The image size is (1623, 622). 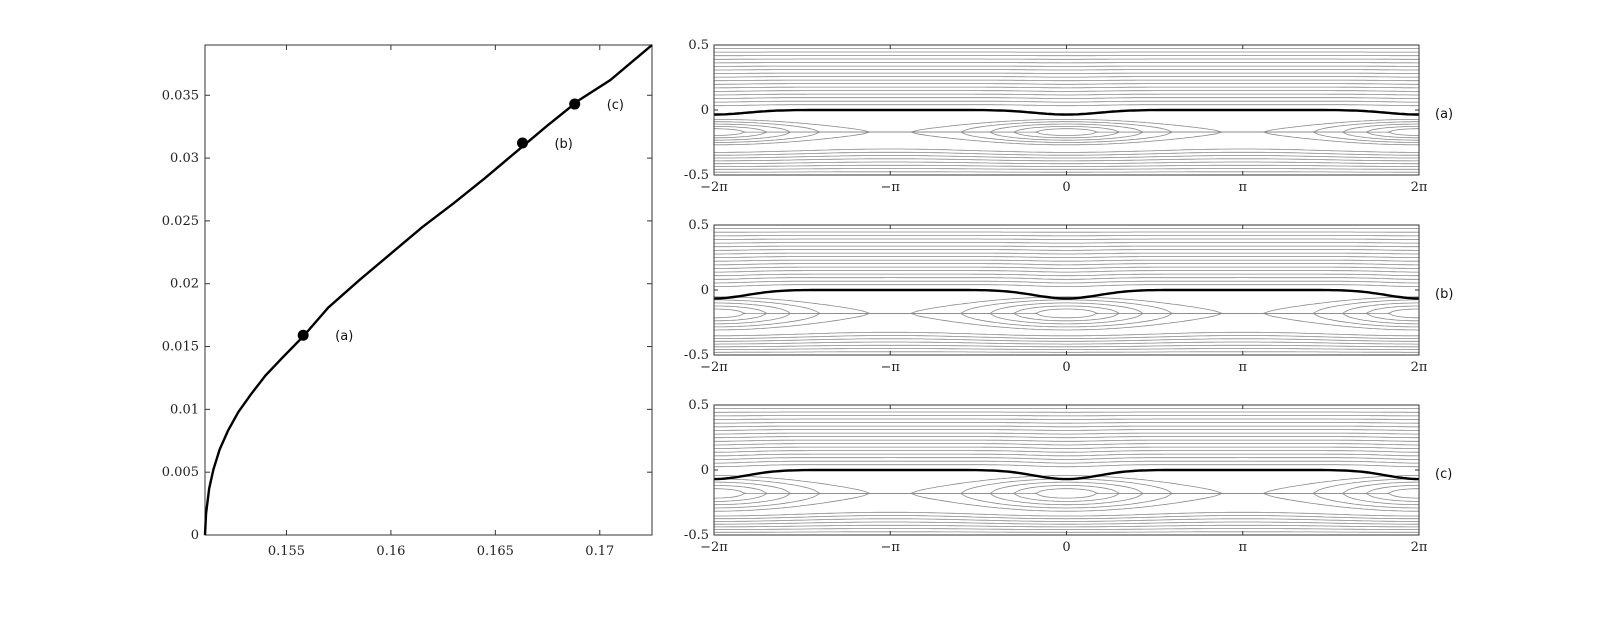 I want to click on panel-label: (c), so click(x=1443, y=474).